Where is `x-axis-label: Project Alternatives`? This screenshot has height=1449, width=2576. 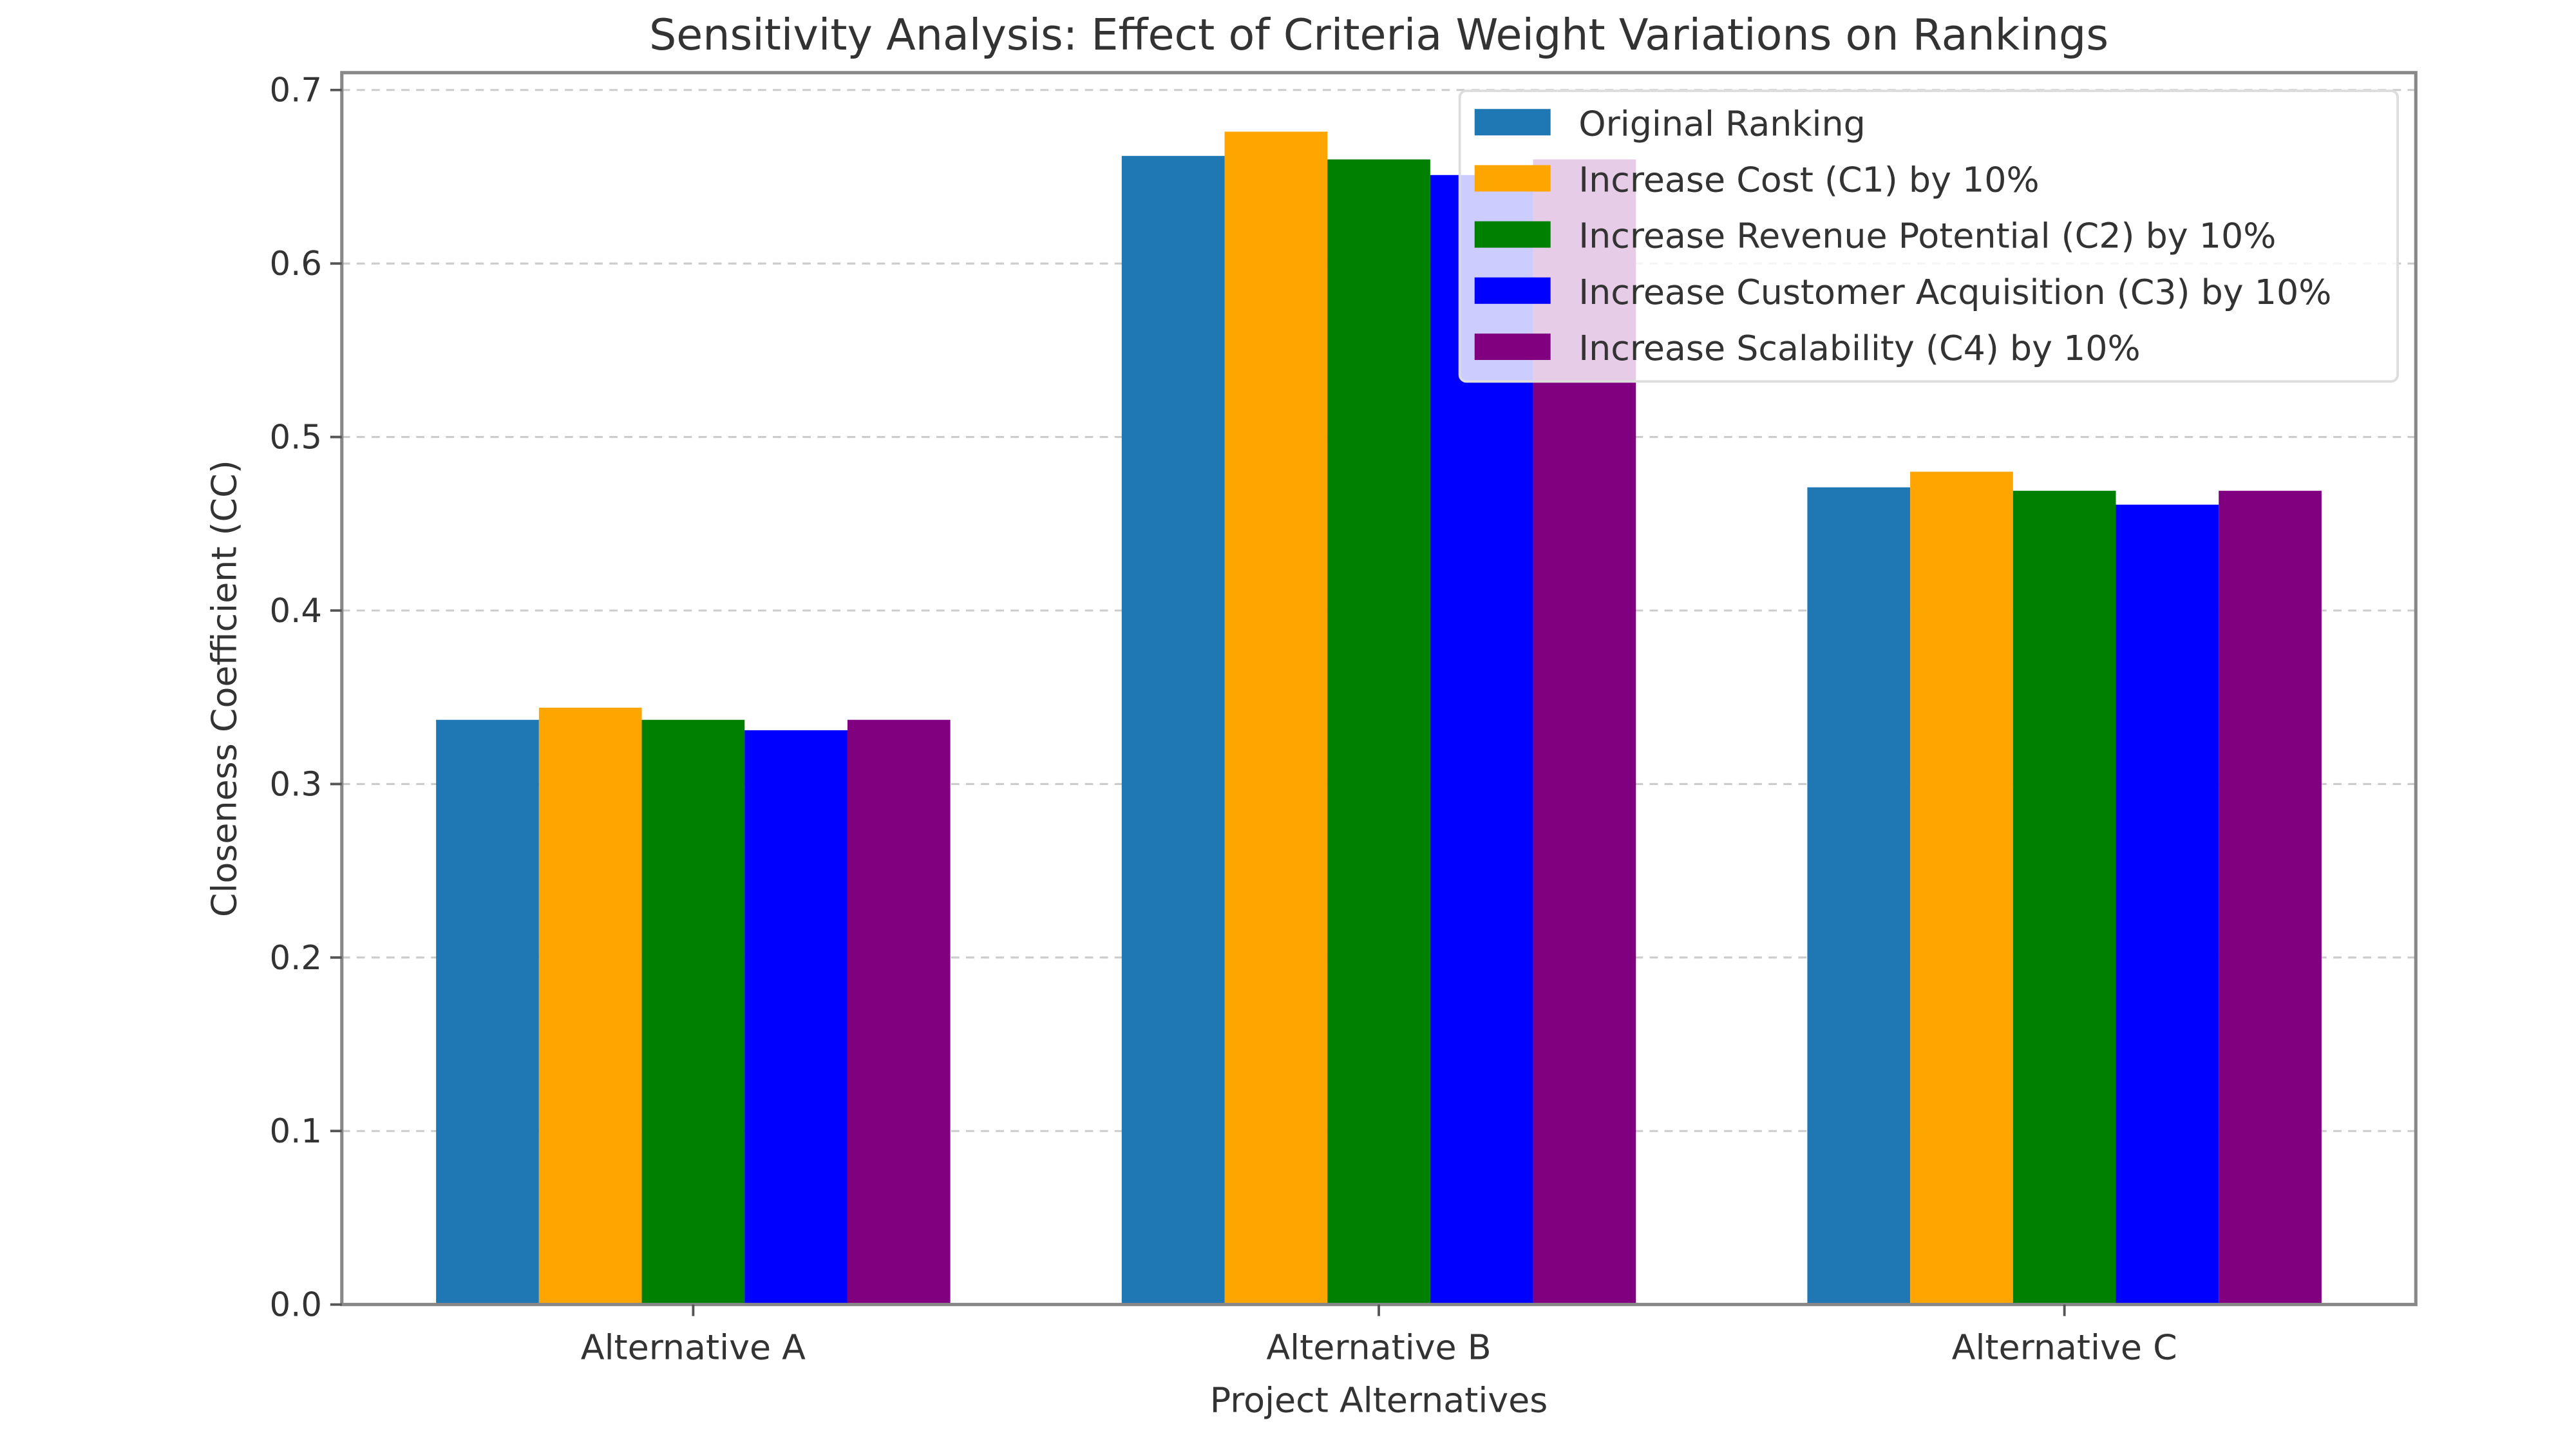 x-axis-label: Project Alternatives is located at coordinates (1379, 1399).